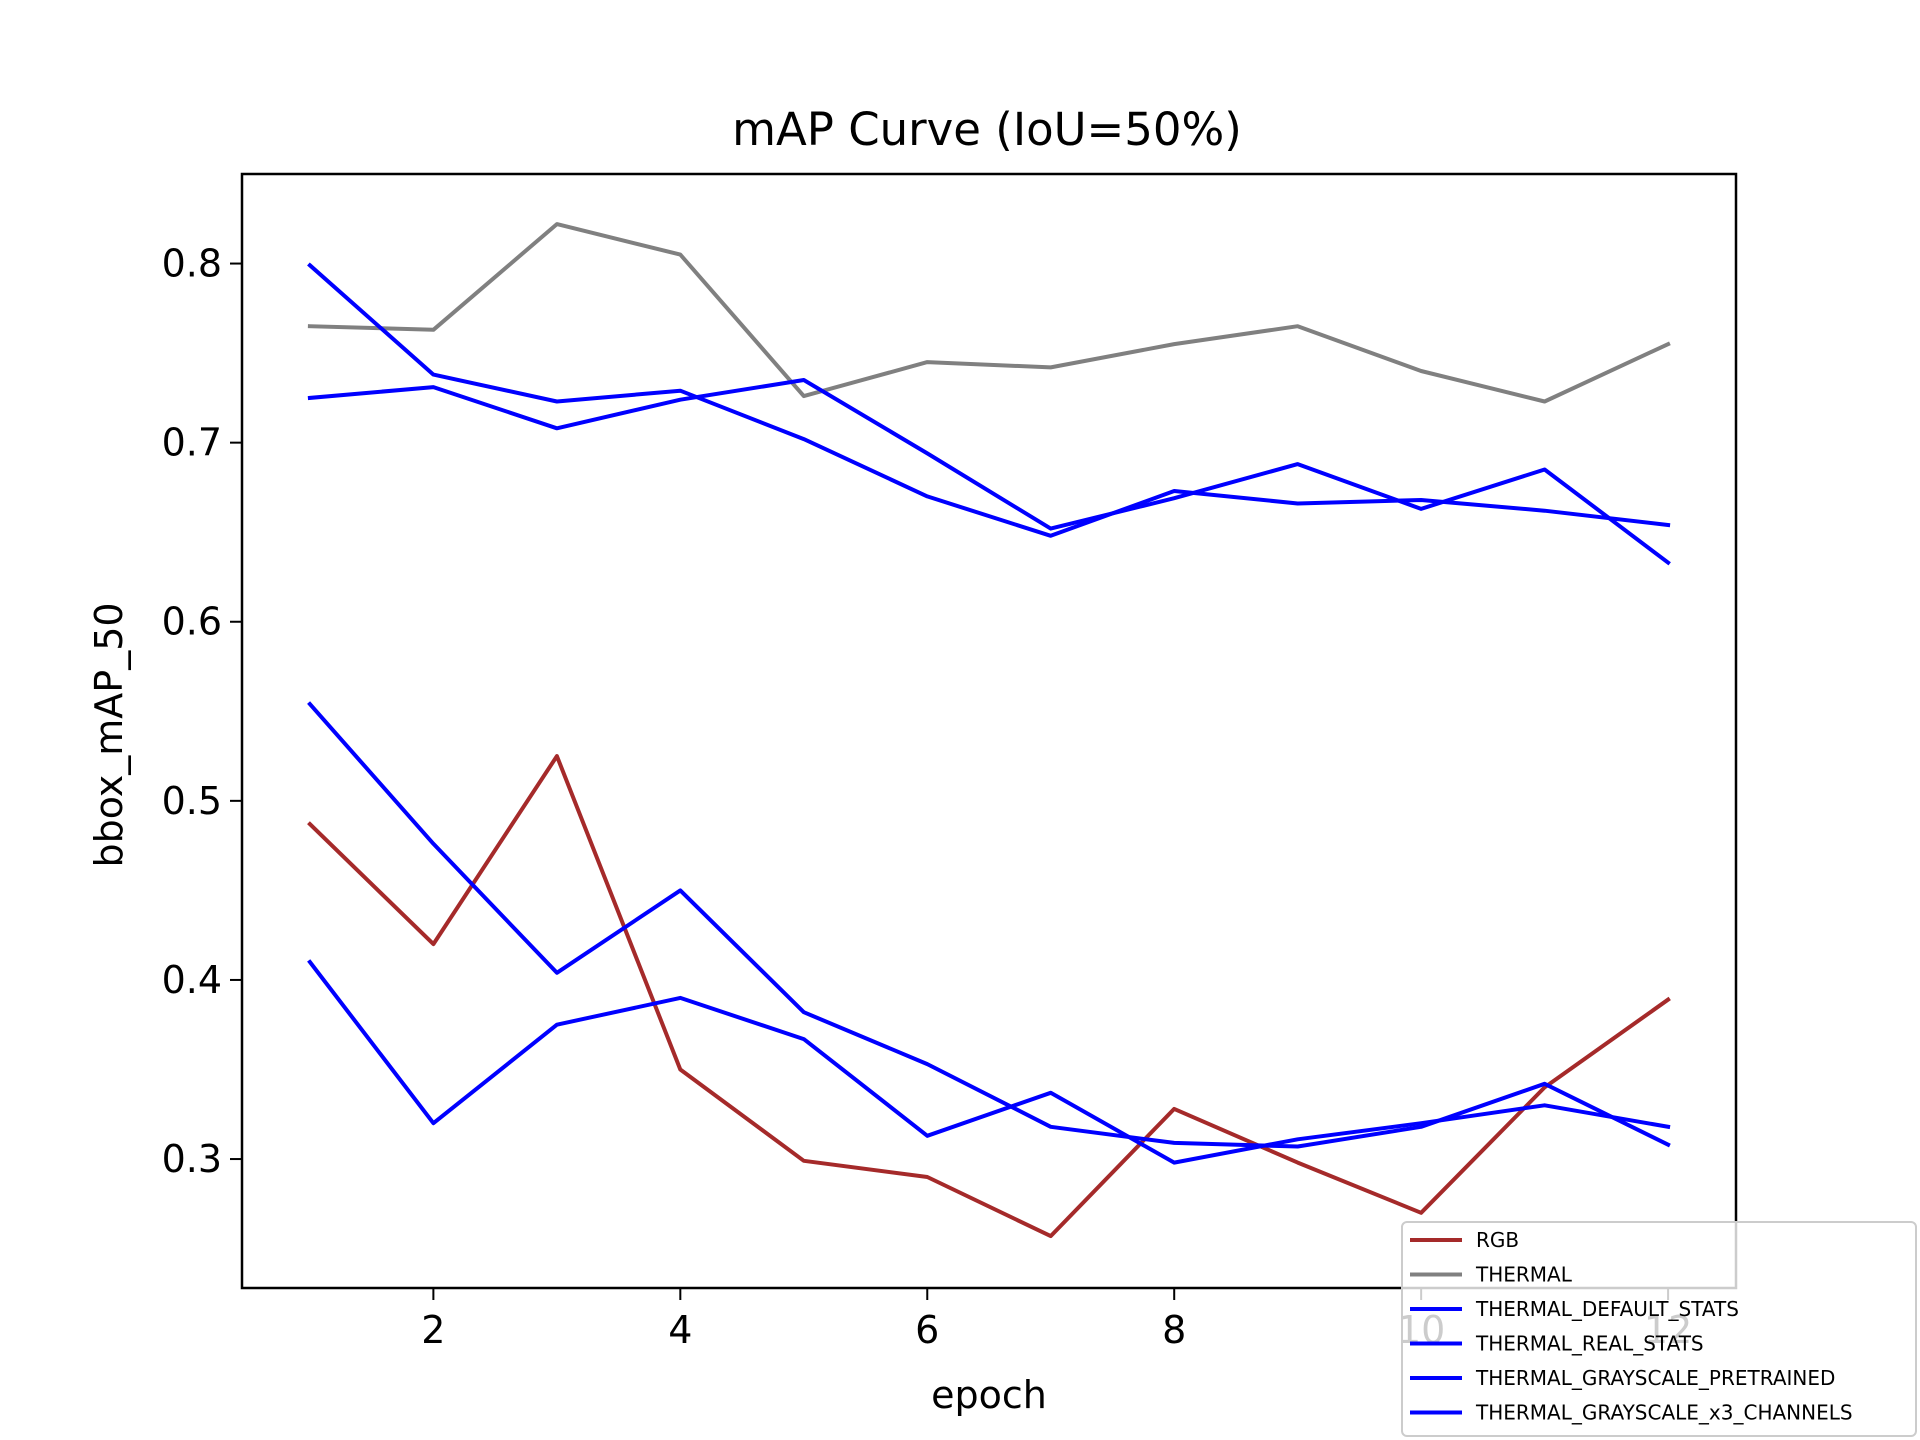 The width and height of the screenshot is (1920, 1440). I want to click on legend-label-thermal-default-stats: THERMAL_DEFAULT_STATS, so click(1607, 1309).